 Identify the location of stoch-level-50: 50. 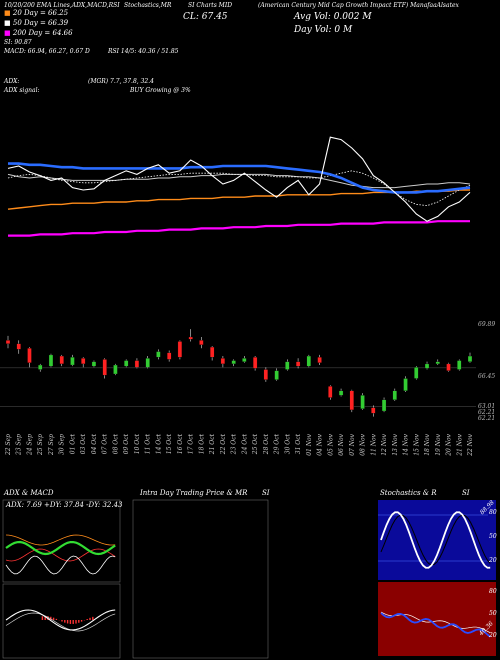
(493, 536).